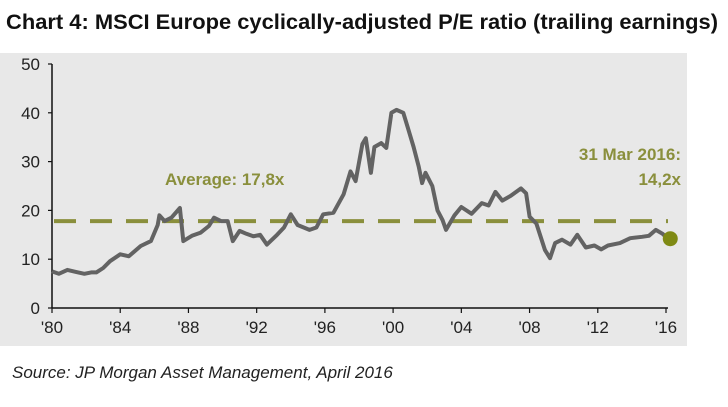  What do you see at coordinates (30, 64) in the screenshot?
I see `y-tick-label: 50` at bounding box center [30, 64].